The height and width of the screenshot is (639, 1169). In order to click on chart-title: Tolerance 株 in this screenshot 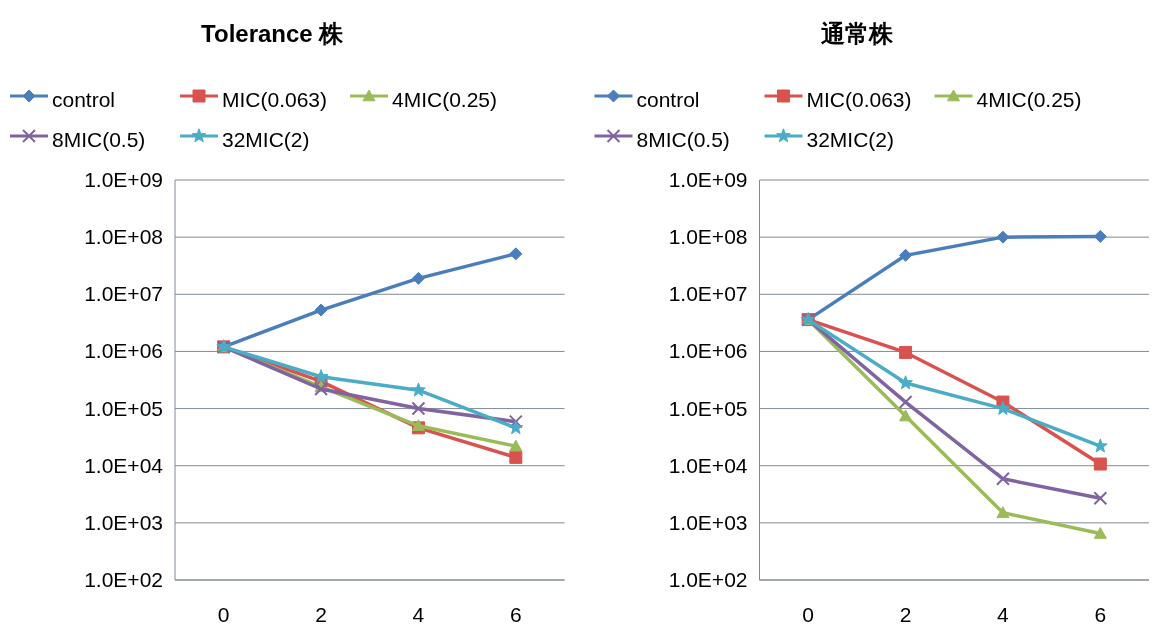, I will do `click(273, 33)`.